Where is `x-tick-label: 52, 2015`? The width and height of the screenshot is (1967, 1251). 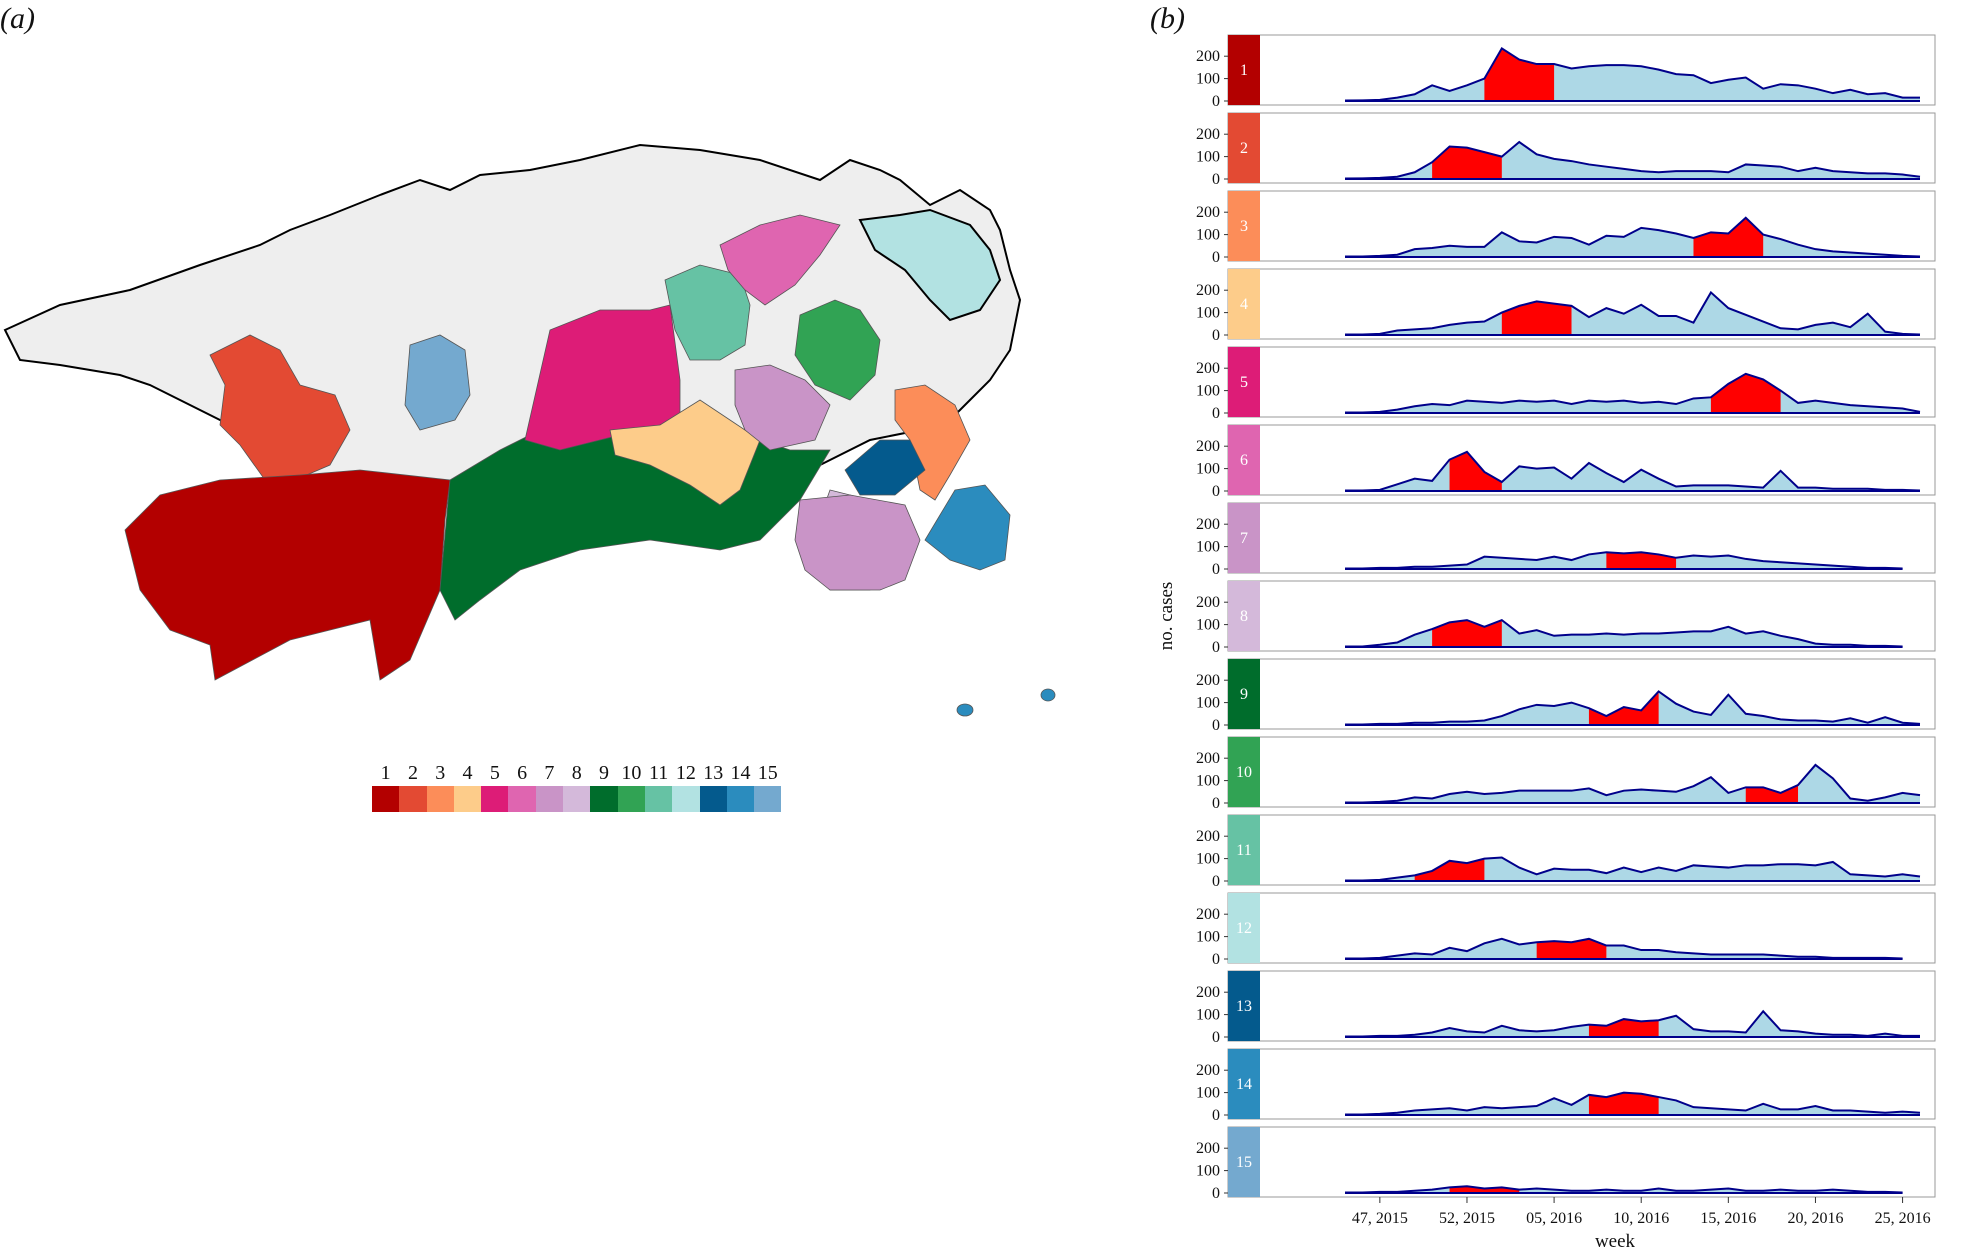
x-tick-label: 52, 2015 is located at coordinates (1467, 1218).